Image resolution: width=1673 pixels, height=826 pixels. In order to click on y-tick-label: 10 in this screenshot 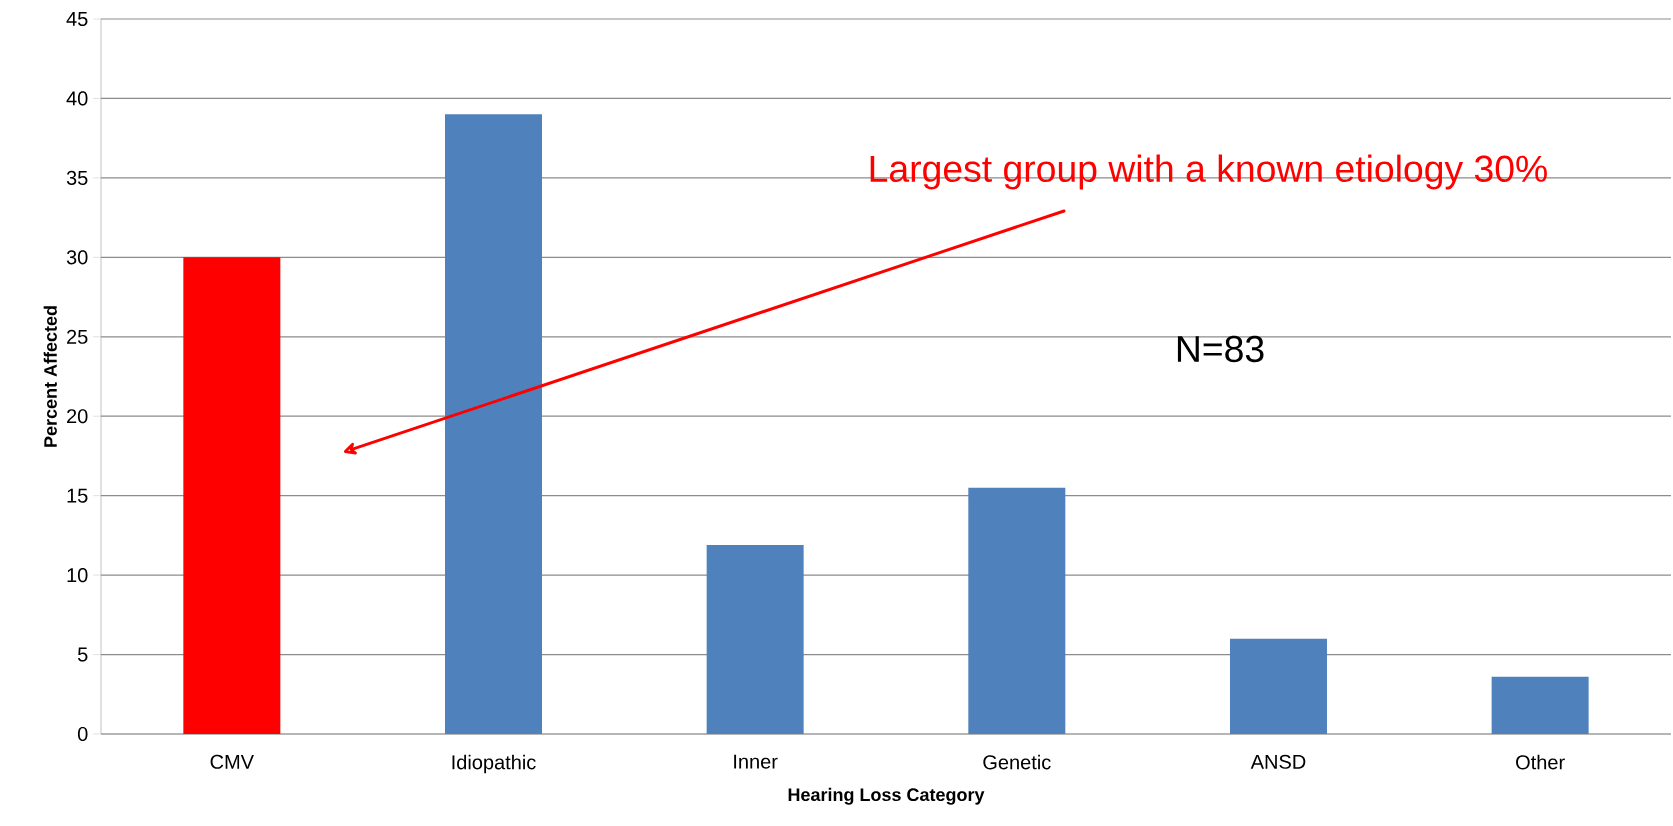, I will do `click(77, 575)`.